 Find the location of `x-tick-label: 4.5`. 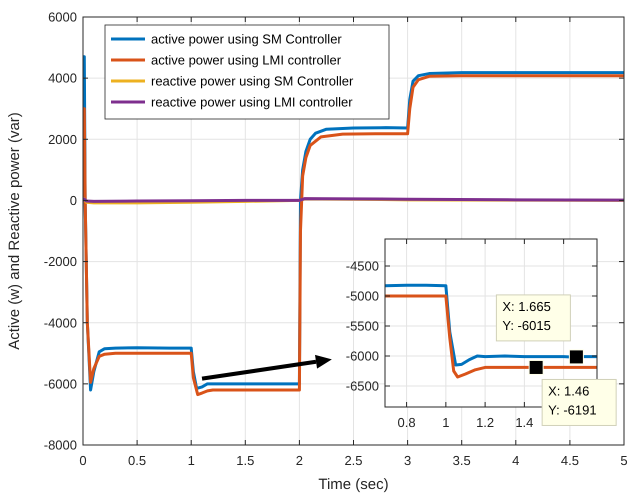

x-tick-label: 4.5 is located at coordinates (569, 460).